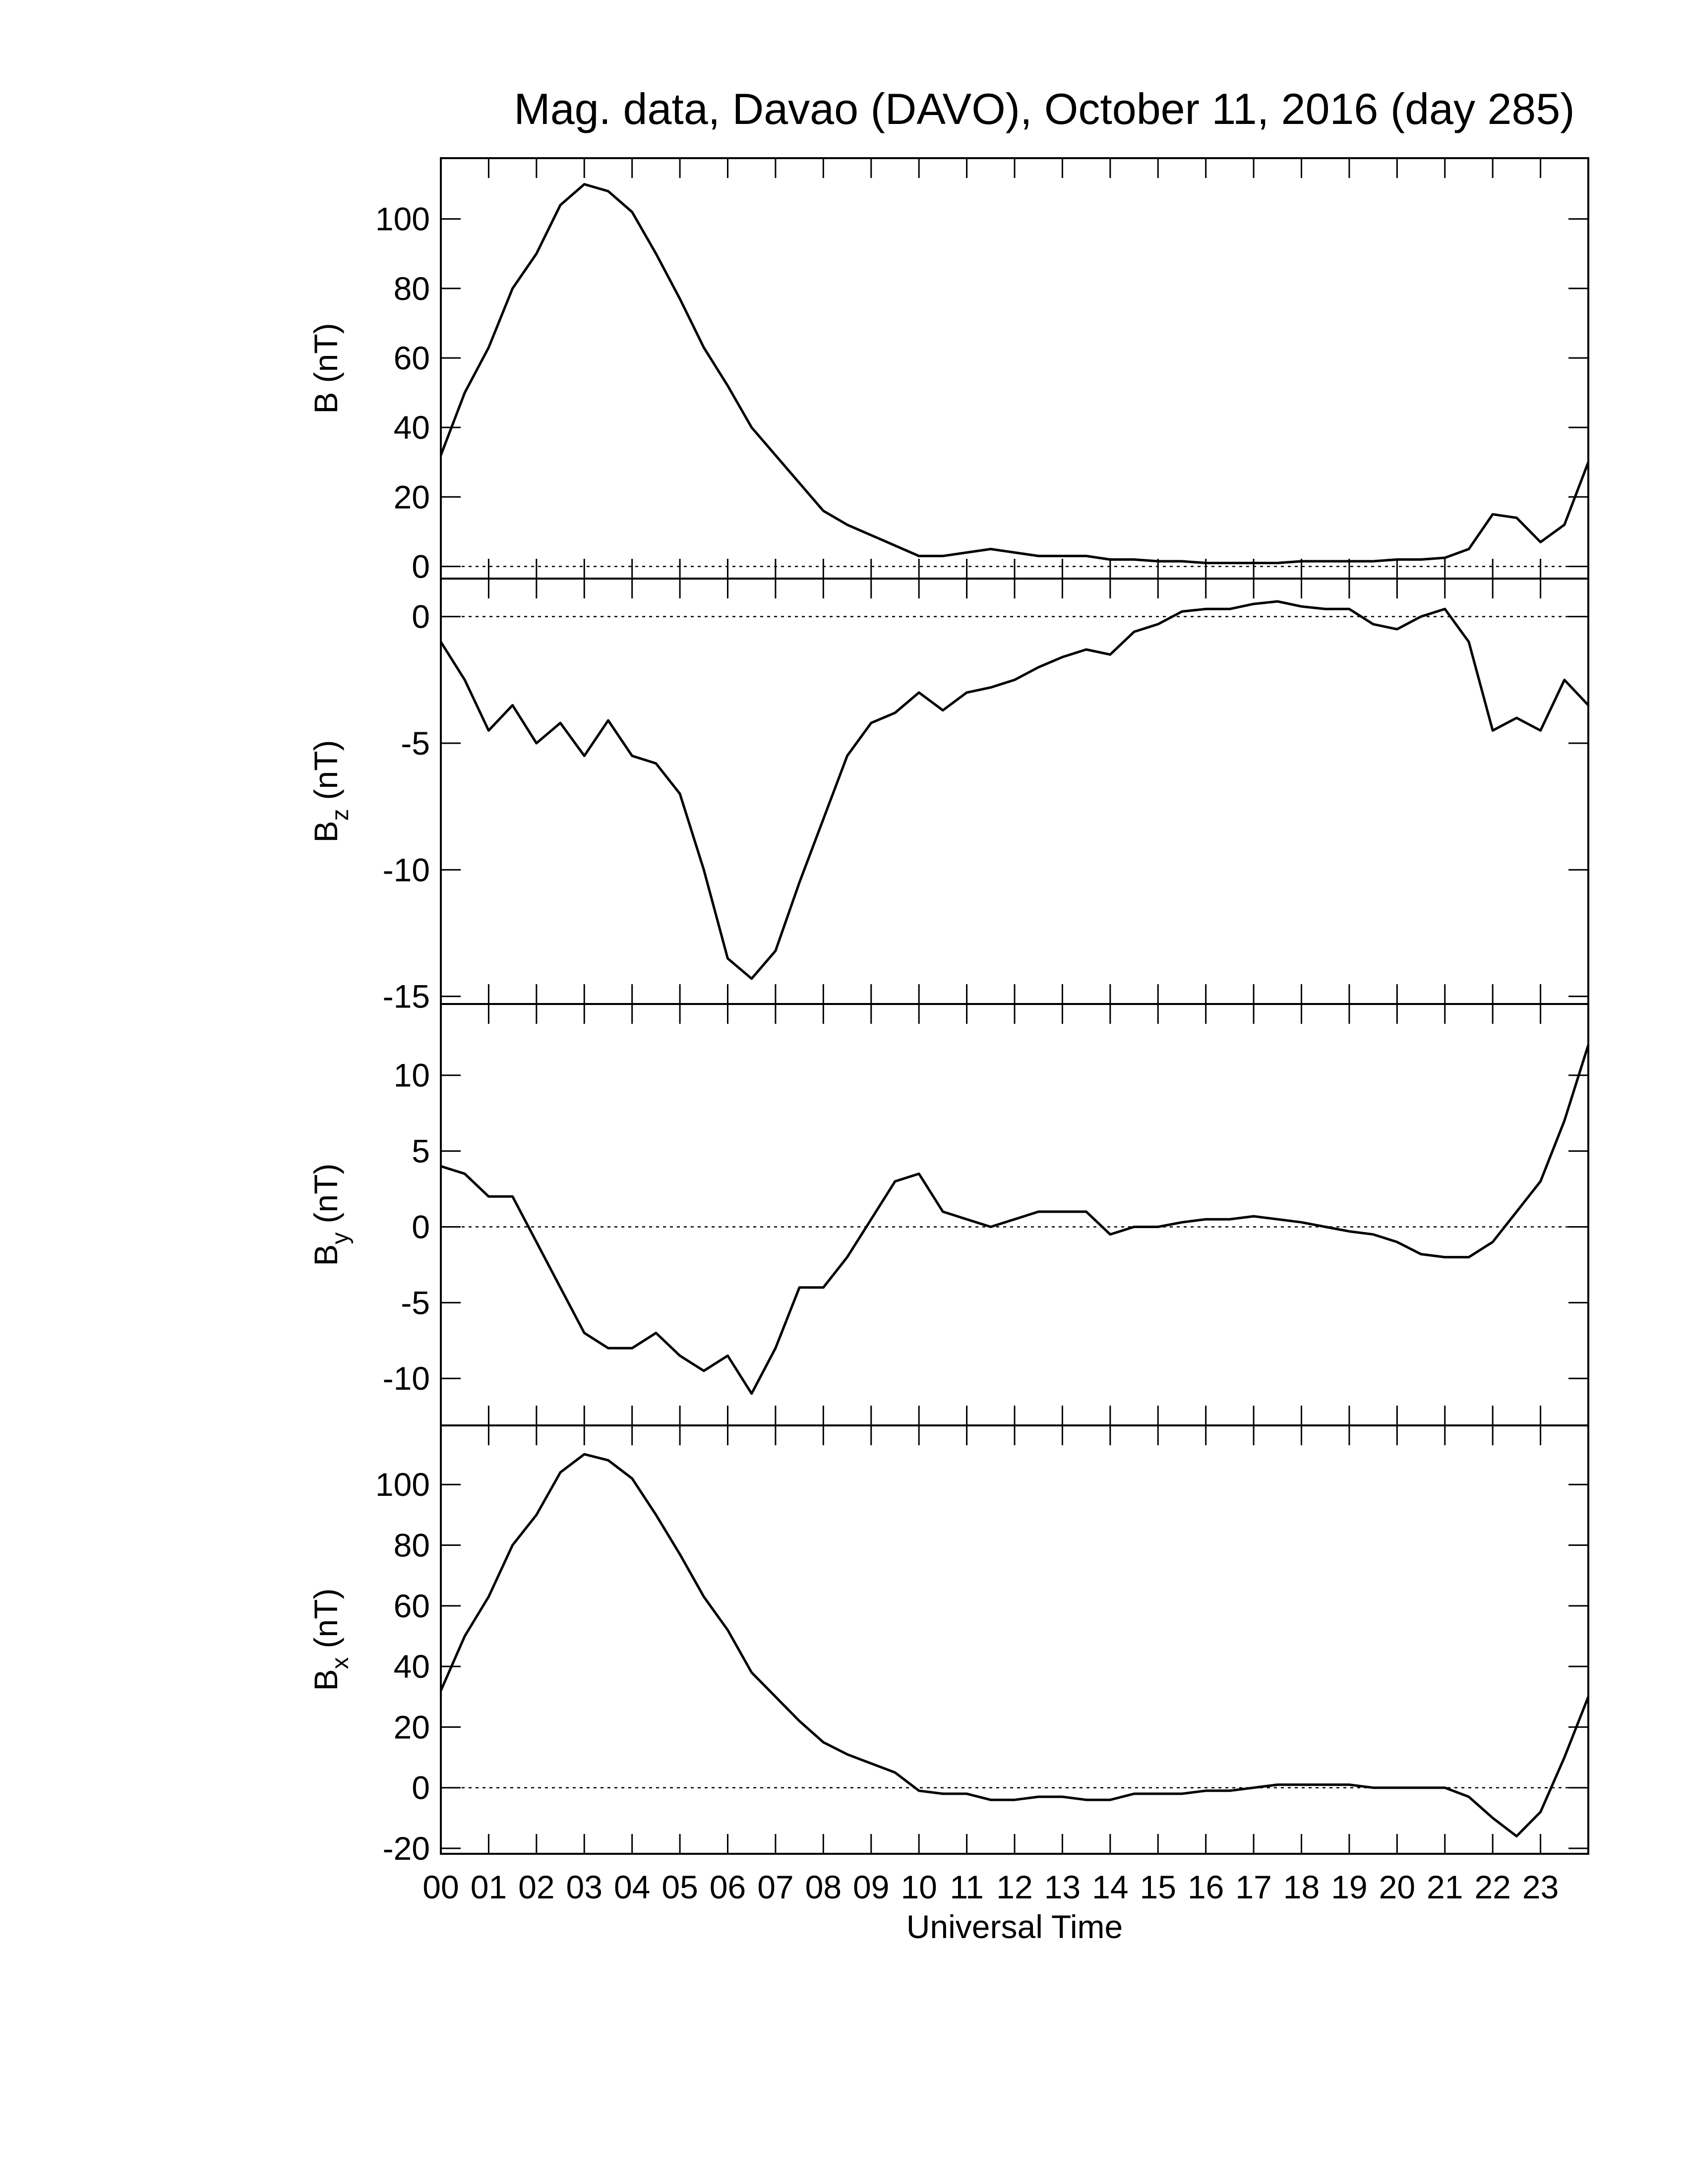  I want to click on x-tick-label: 12, so click(1014, 1887).